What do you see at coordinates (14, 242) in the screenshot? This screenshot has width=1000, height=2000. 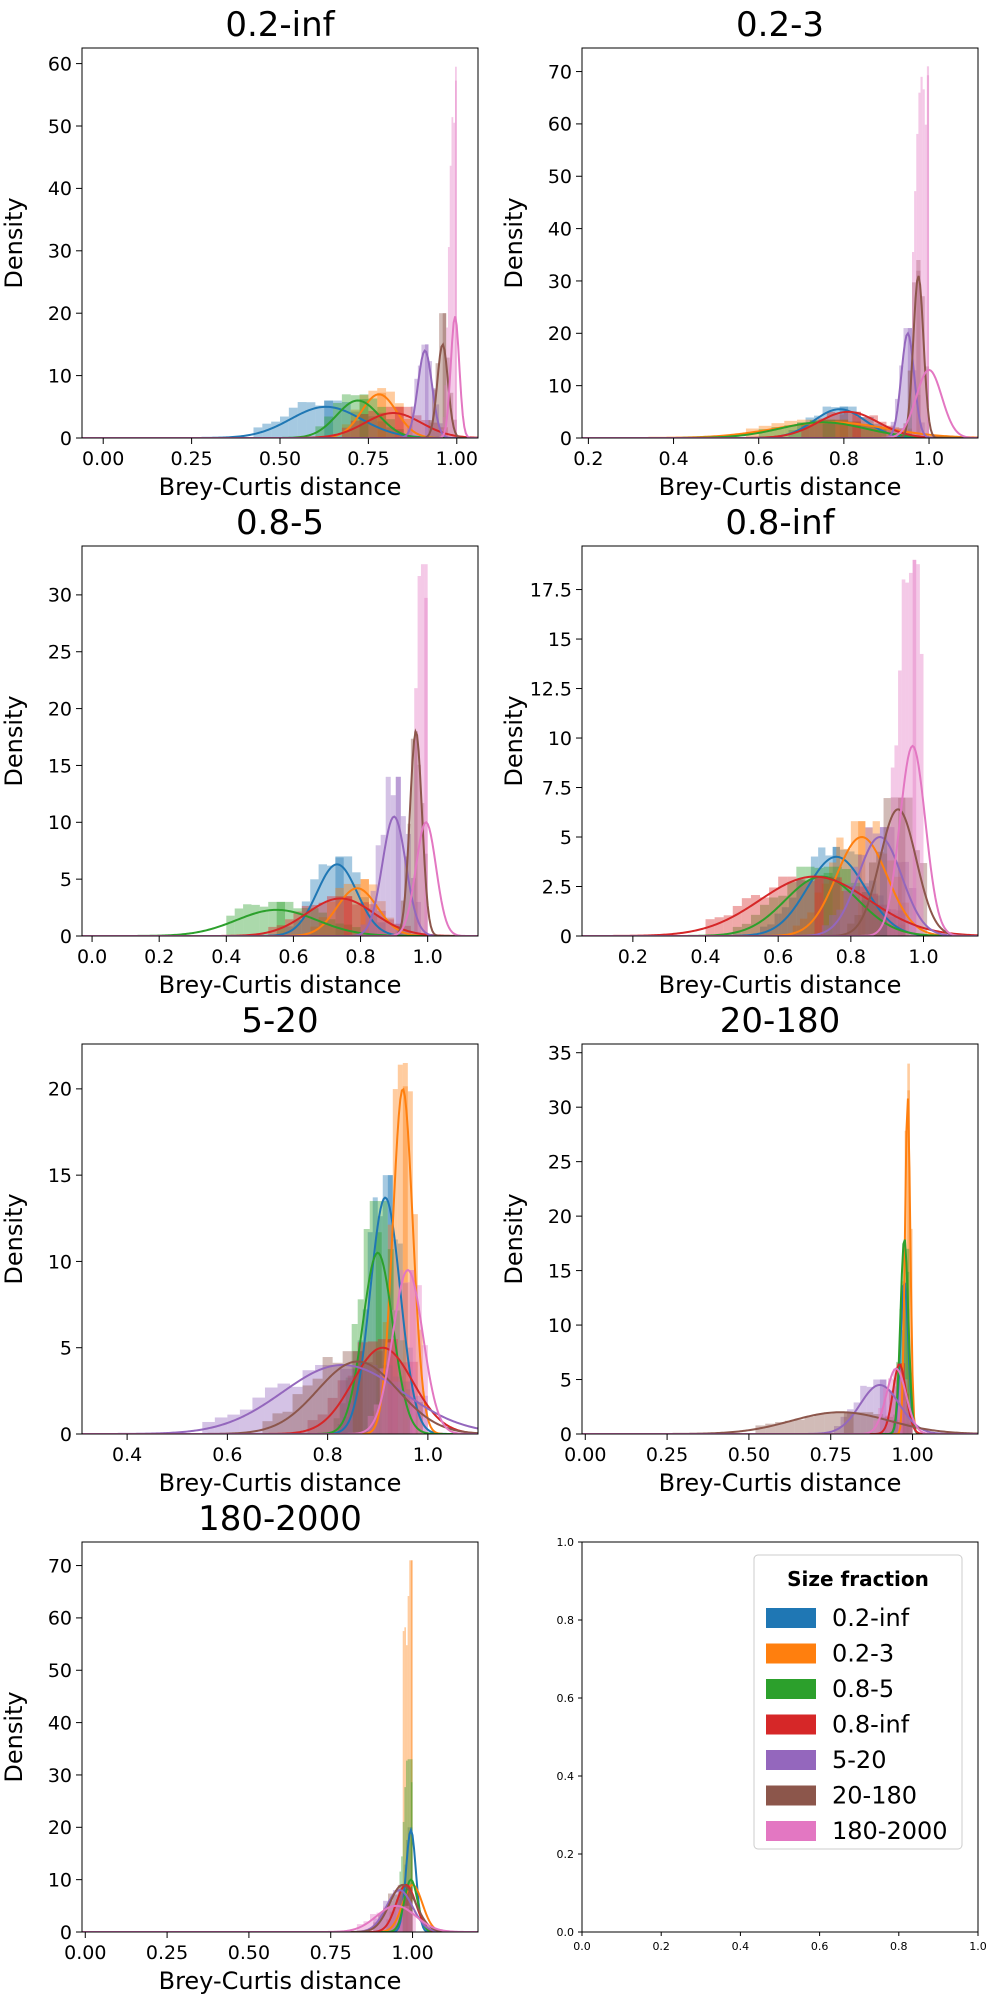 I see `y-axis-label: Density` at bounding box center [14, 242].